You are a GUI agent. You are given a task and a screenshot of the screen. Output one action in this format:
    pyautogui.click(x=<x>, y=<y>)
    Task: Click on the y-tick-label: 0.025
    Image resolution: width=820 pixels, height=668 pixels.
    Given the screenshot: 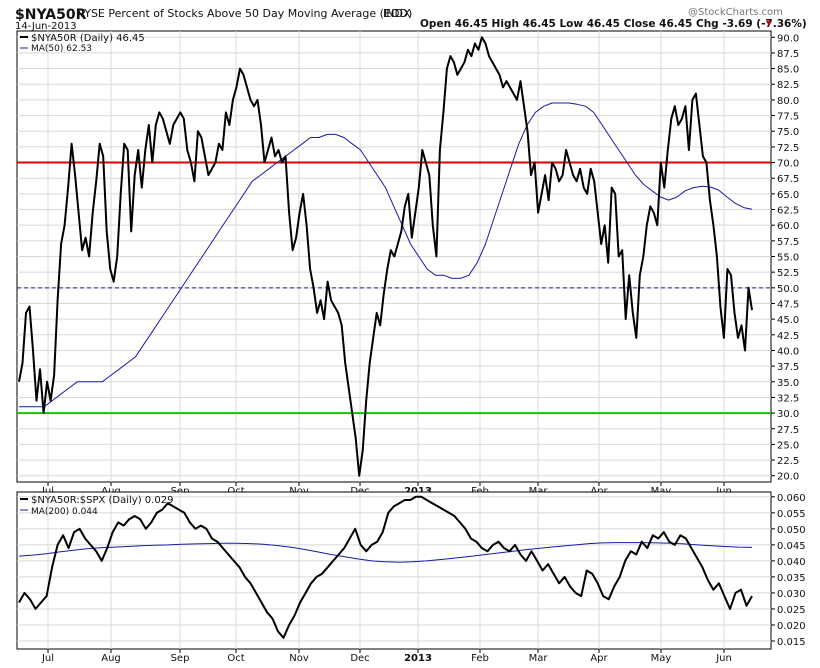 What is the action you would take?
    pyautogui.click(x=791, y=610)
    